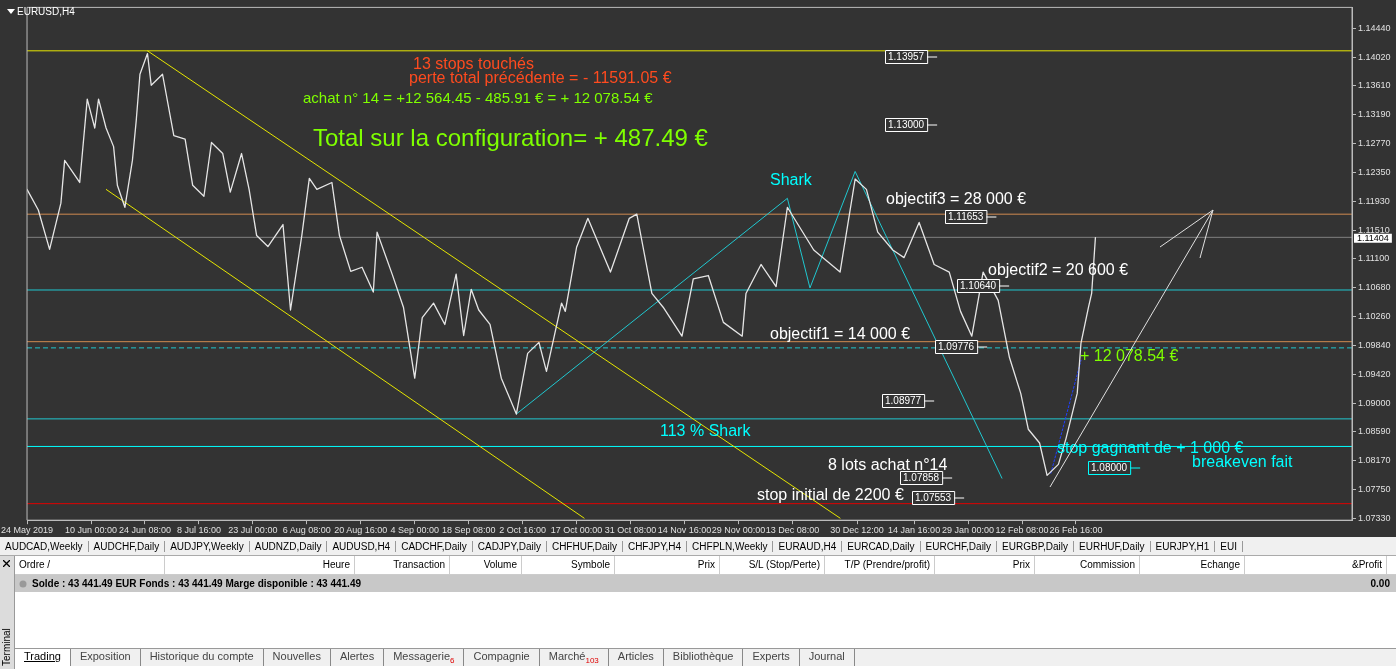 This screenshot has width=1396, height=669. What do you see at coordinates (978, 285) in the screenshot?
I see `annotation: 1.10640` at bounding box center [978, 285].